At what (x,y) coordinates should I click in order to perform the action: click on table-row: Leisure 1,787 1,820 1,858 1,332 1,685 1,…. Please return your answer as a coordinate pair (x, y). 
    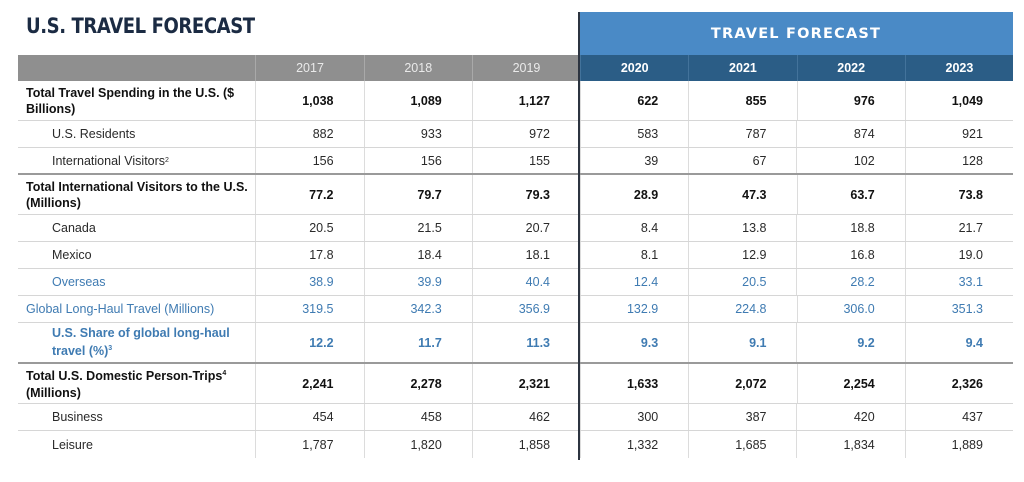
    Looking at the image, I should click on (515, 444).